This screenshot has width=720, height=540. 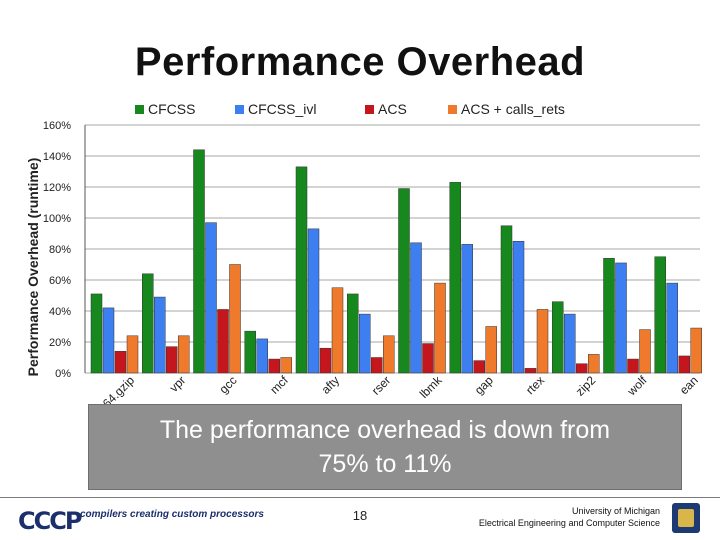 What do you see at coordinates (171, 109) in the screenshot?
I see `legend-label-0: CFCSS` at bounding box center [171, 109].